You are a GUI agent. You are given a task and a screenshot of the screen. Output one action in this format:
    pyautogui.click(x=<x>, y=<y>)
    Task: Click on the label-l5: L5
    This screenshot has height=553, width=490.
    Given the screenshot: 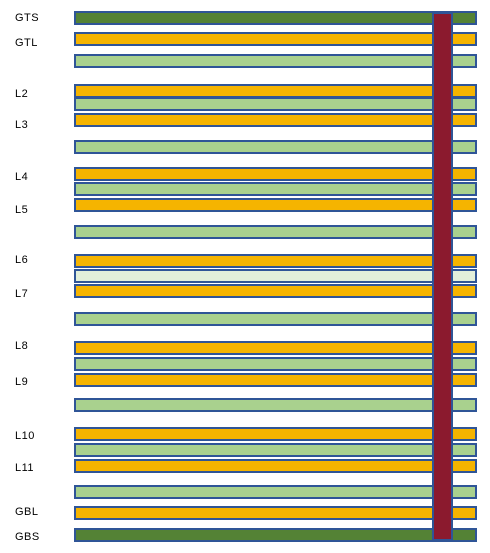 What is the action you would take?
    pyautogui.click(x=22, y=210)
    